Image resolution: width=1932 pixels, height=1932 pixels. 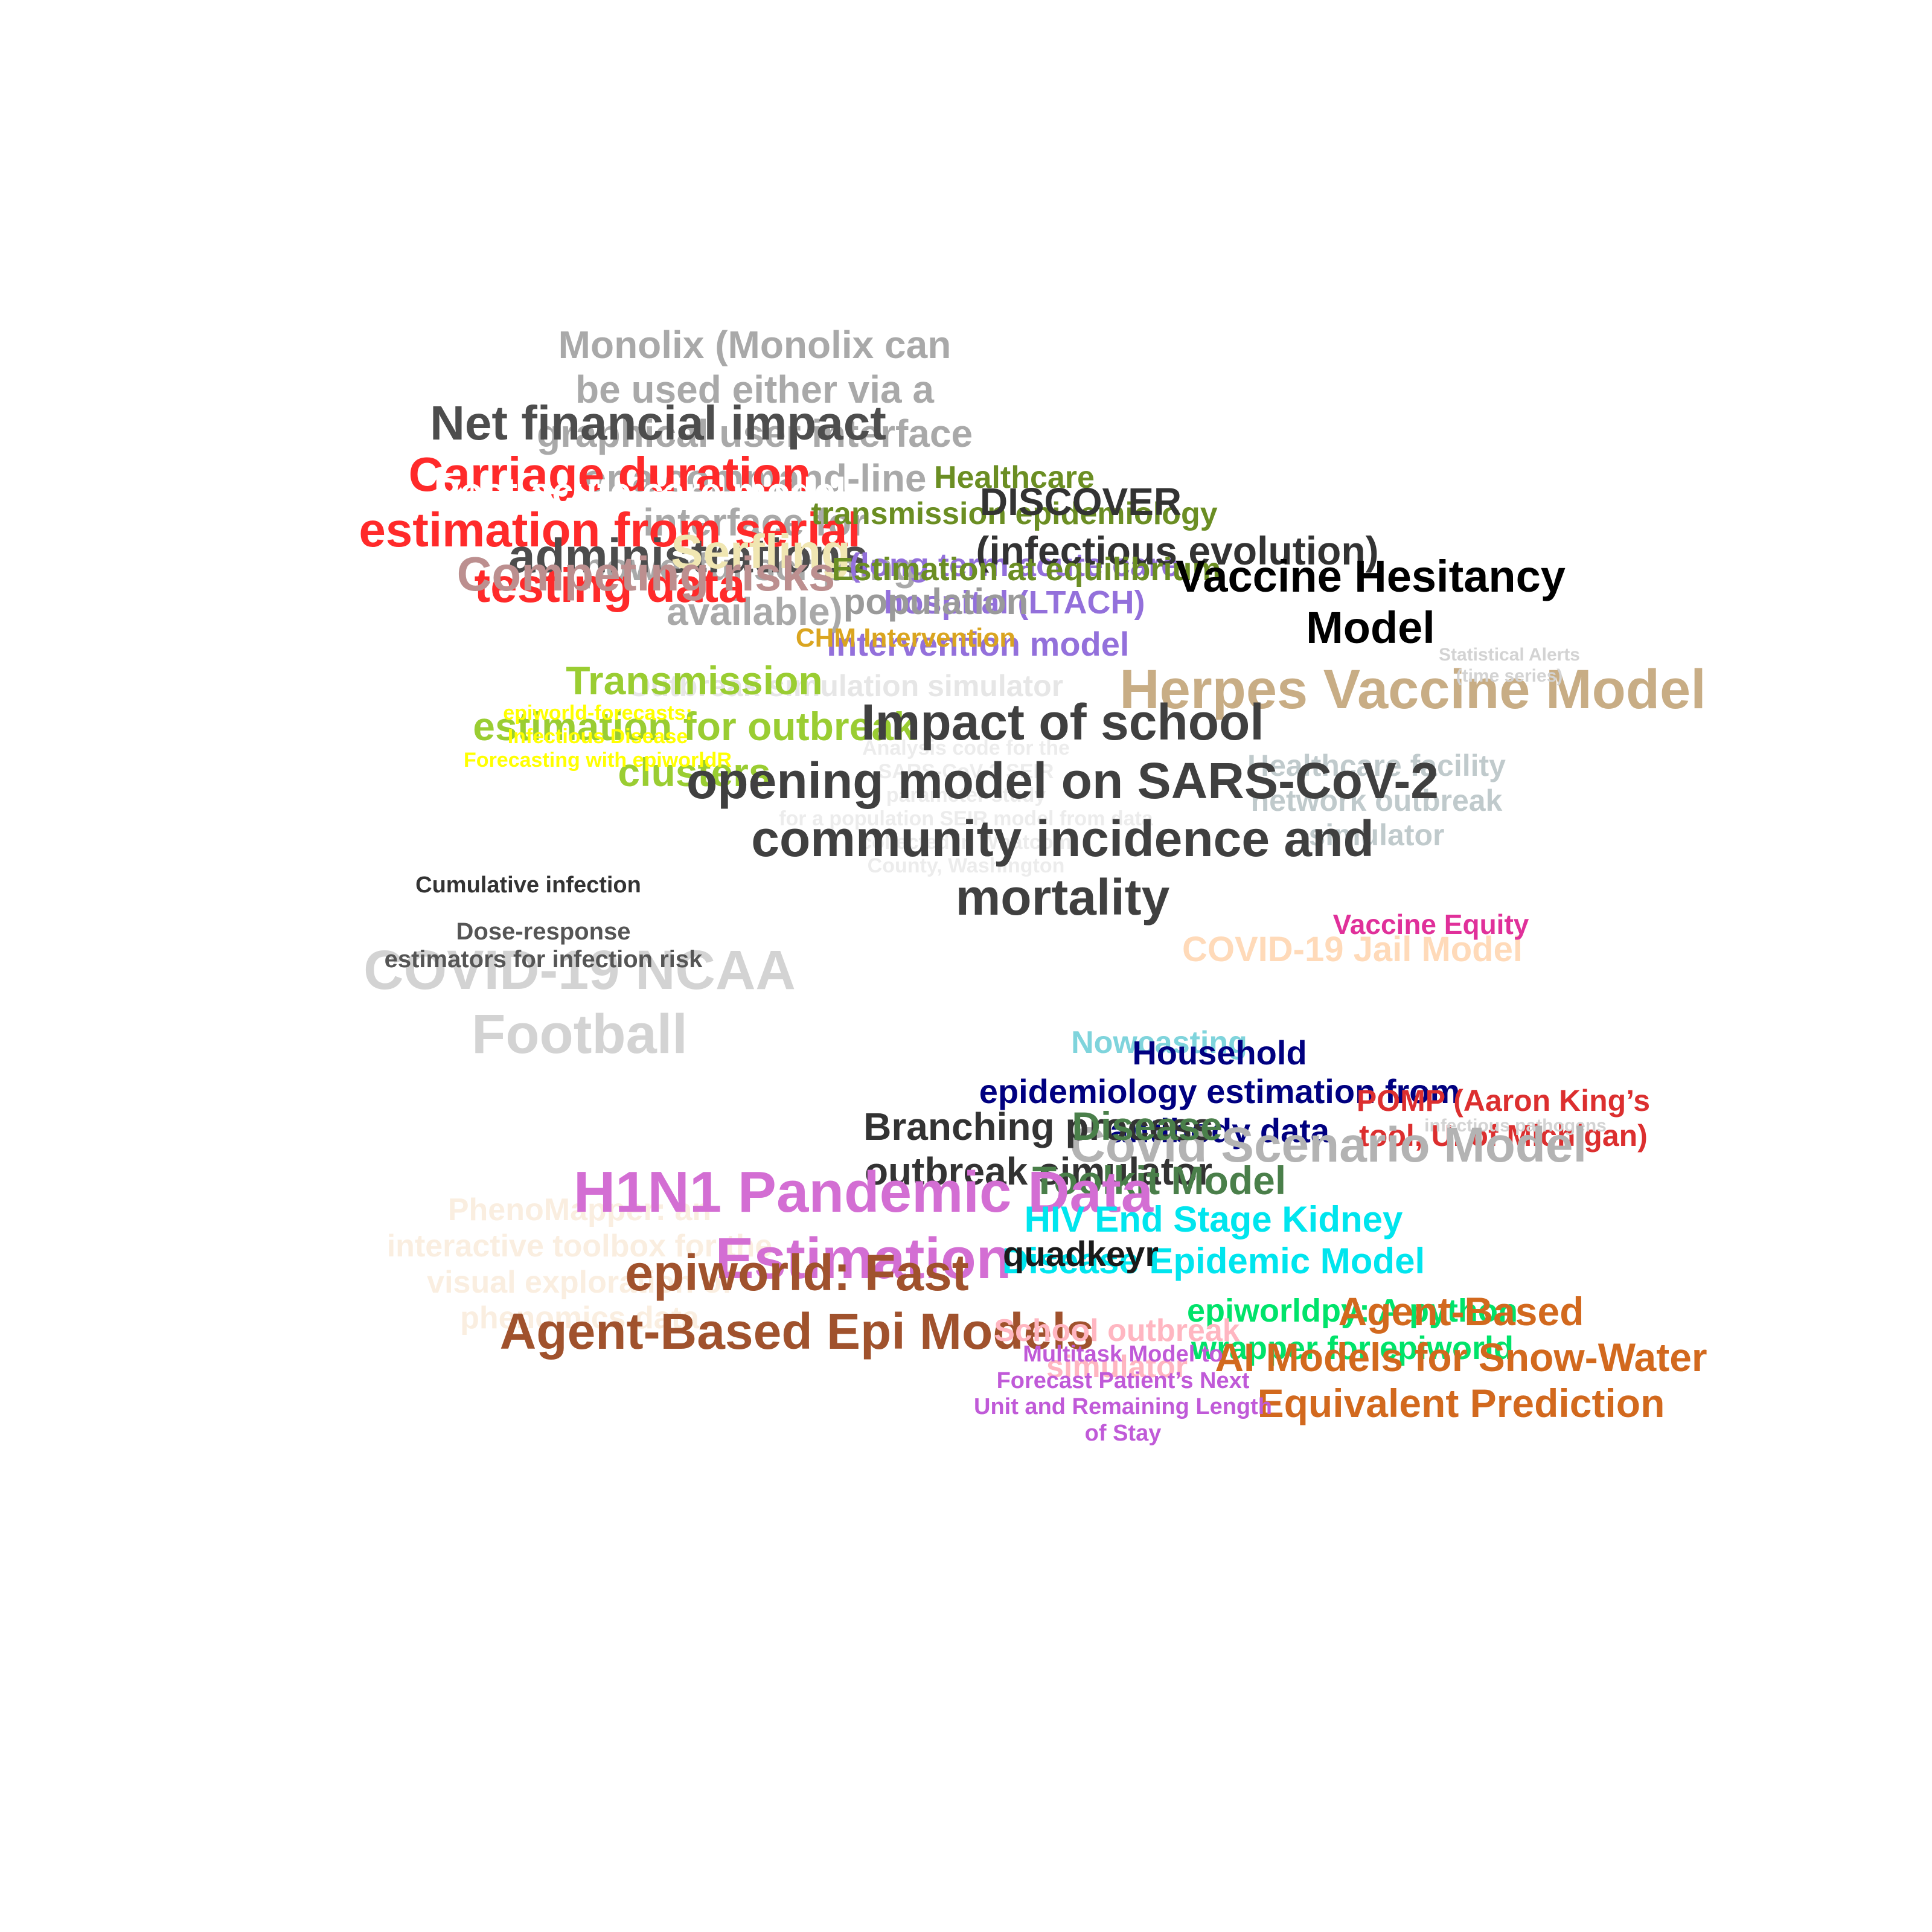 I want to click on word-admissions: administrations, so click(x=688, y=556).